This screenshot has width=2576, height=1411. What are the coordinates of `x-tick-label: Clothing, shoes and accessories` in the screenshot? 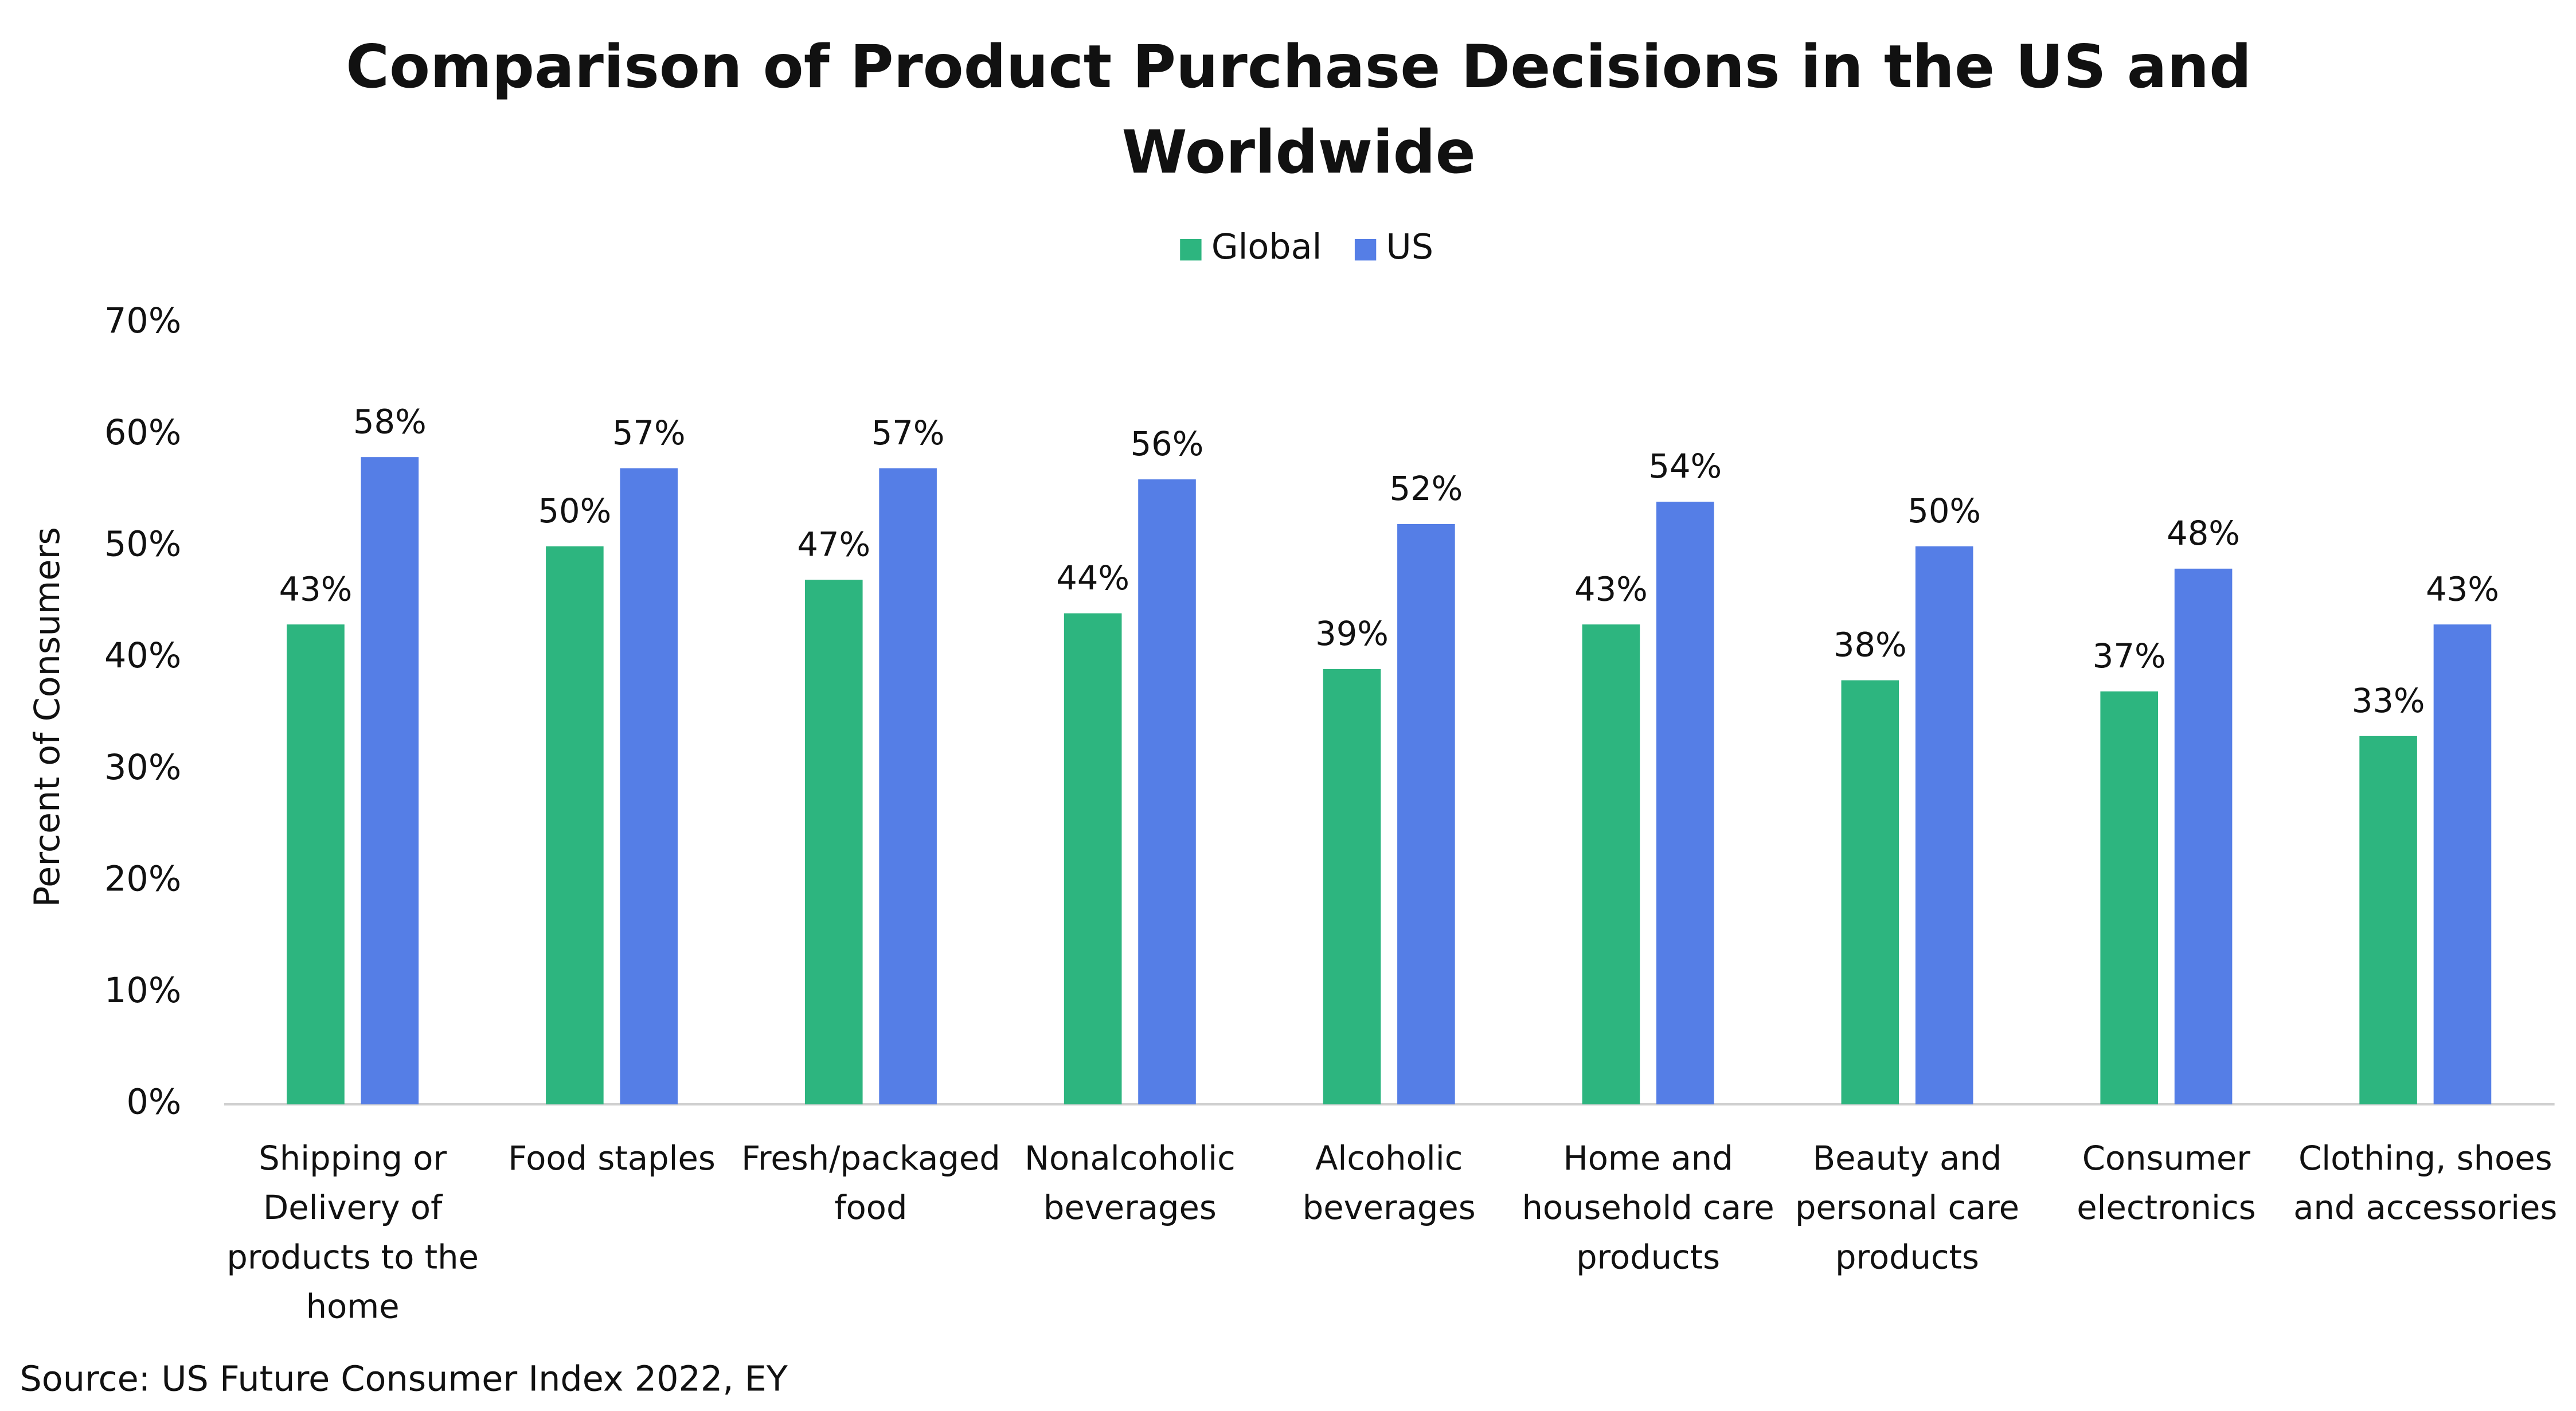 It's located at (2425, 1183).